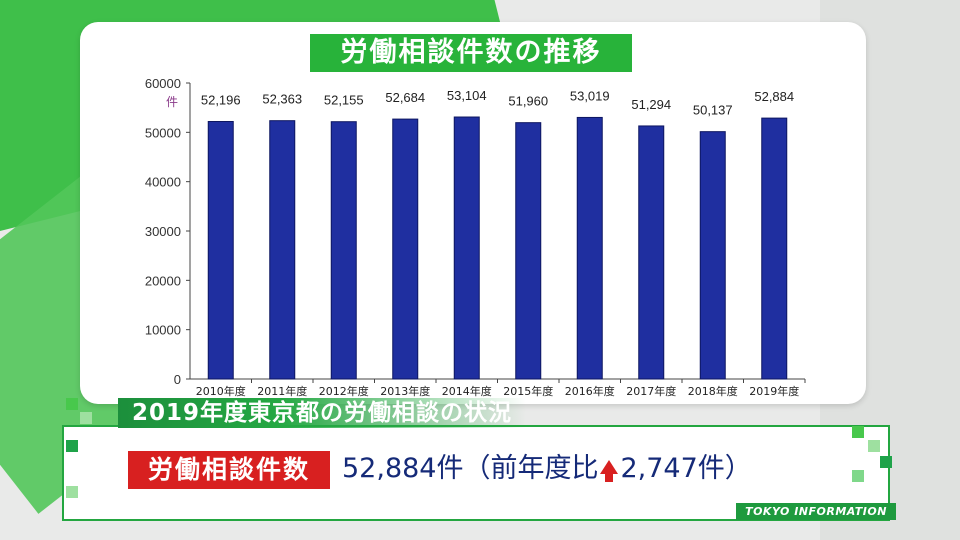 The image size is (960, 540). What do you see at coordinates (405, 391) in the screenshot?
I see `x-tick-label: 2013年度` at bounding box center [405, 391].